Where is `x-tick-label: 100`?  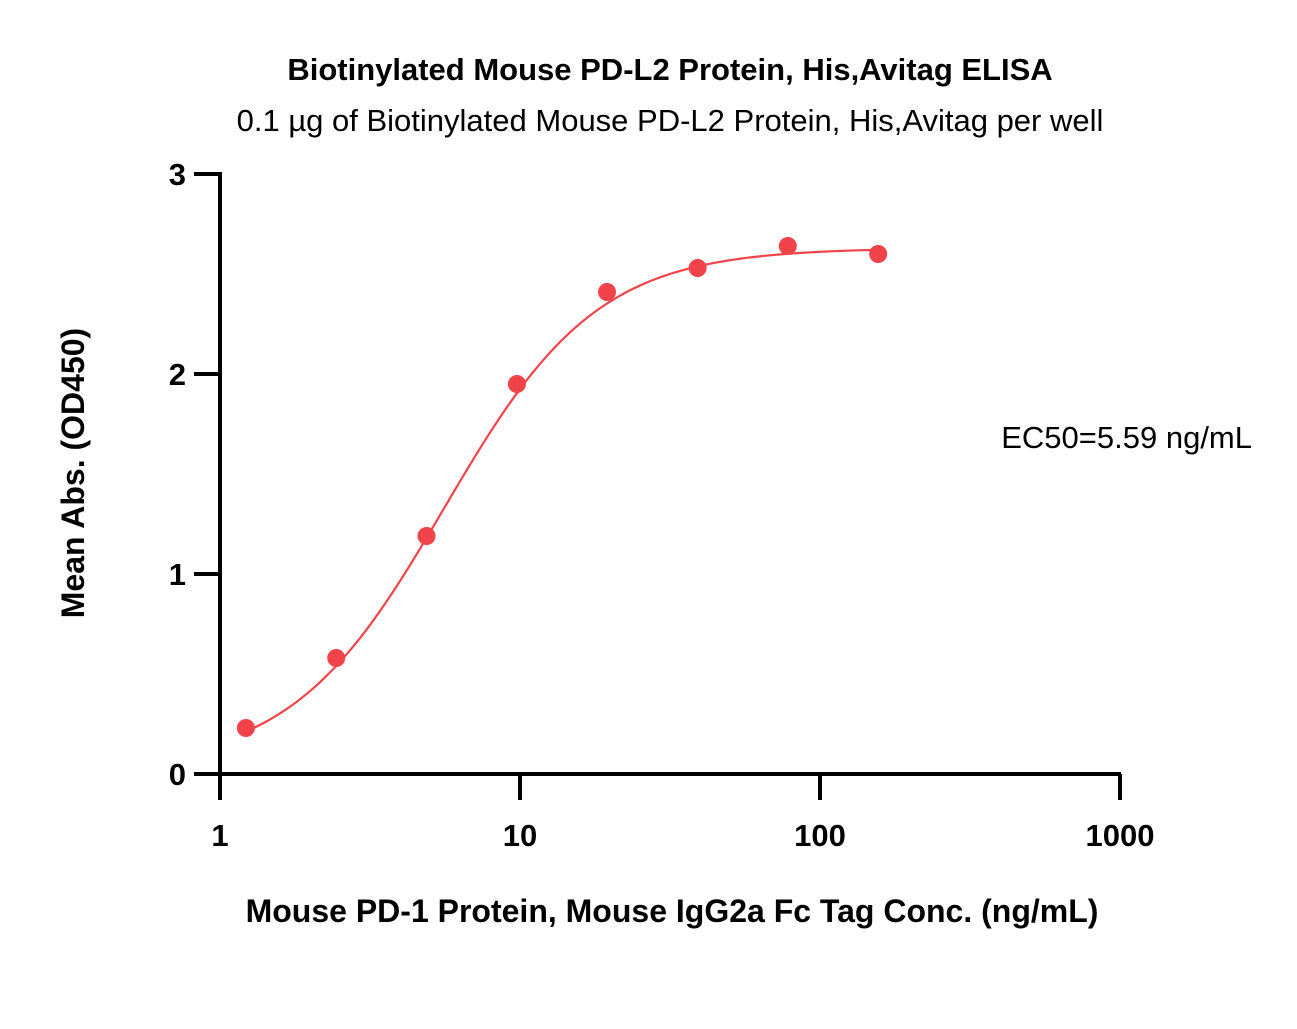 x-tick-label: 100 is located at coordinates (820, 835).